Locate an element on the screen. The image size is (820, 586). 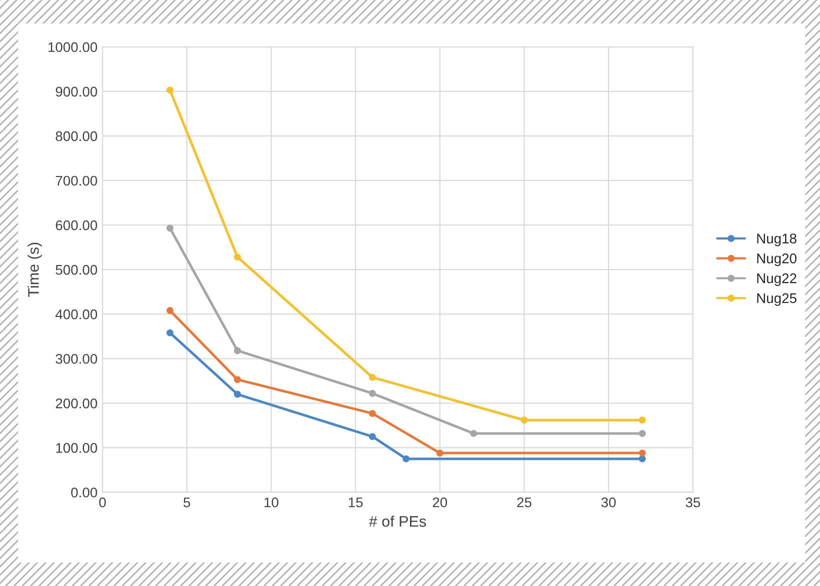
y-tick-label: 300.00 is located at coordinates (77, 359).